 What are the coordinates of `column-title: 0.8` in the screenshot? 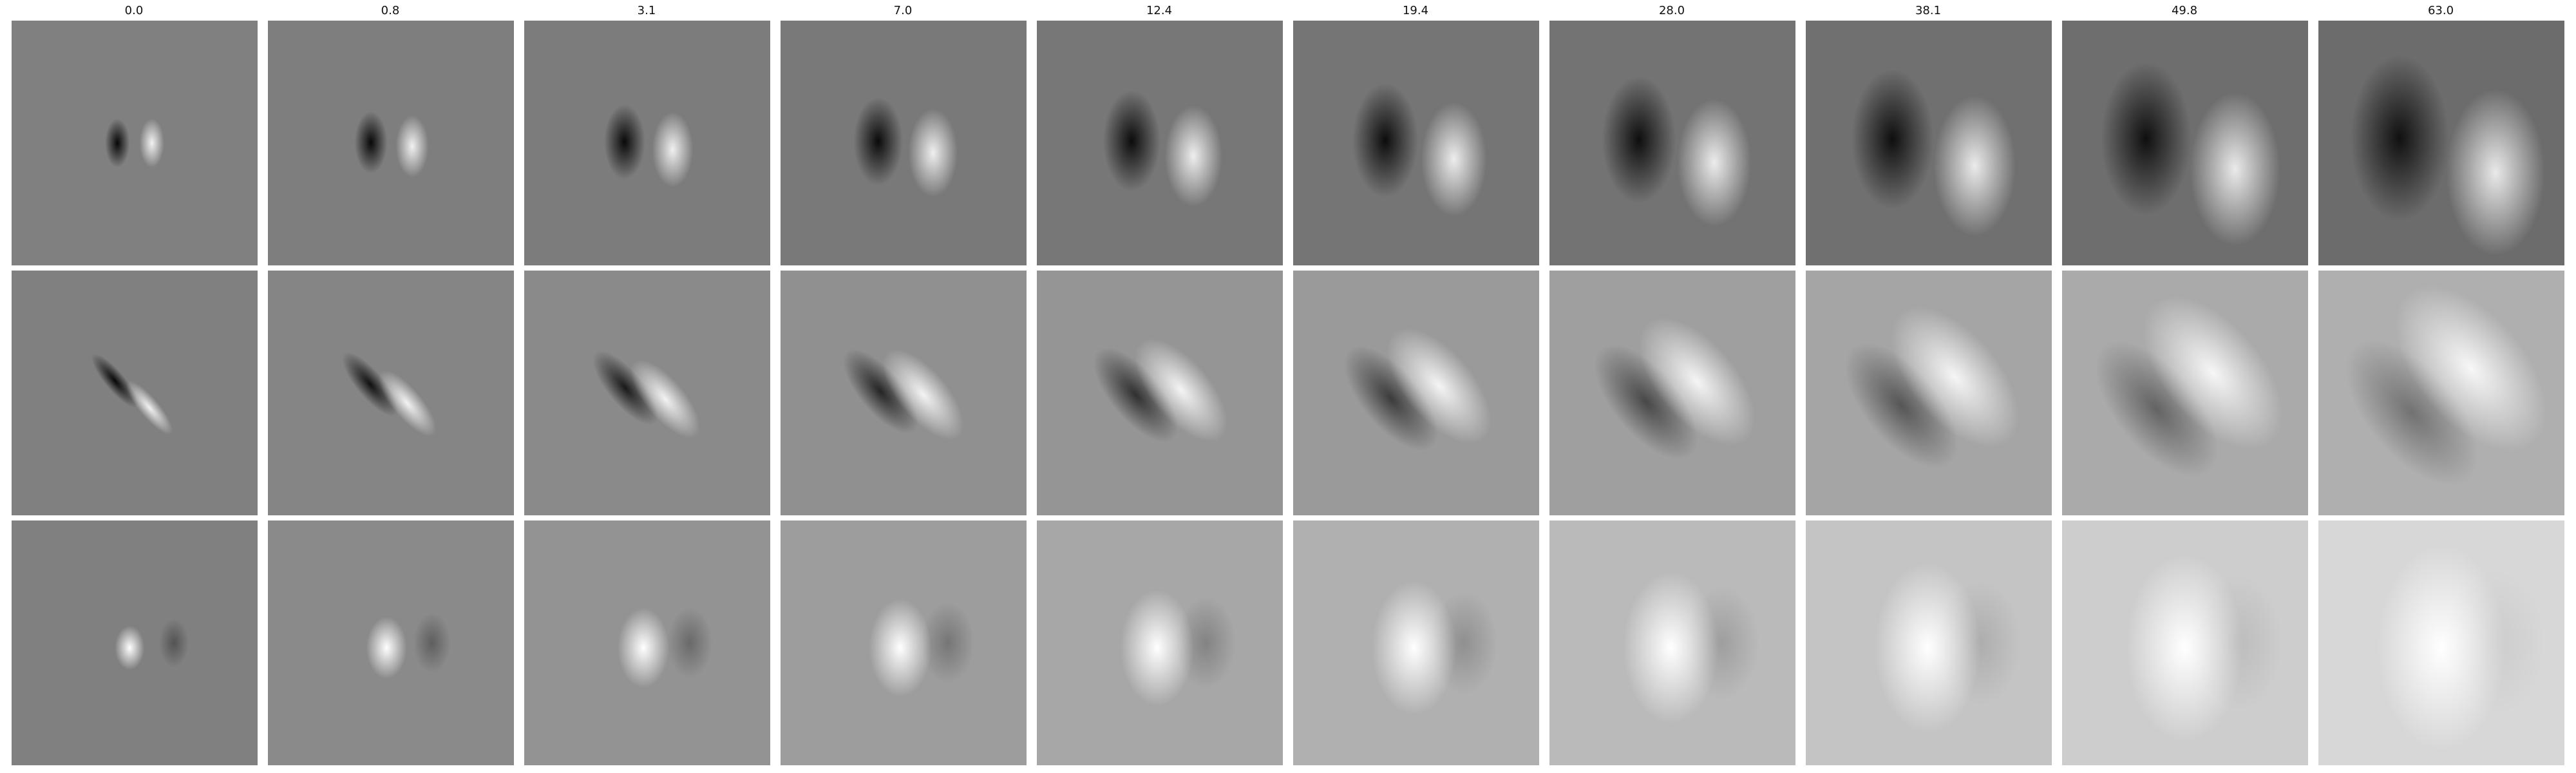 It's located at (390, 10).